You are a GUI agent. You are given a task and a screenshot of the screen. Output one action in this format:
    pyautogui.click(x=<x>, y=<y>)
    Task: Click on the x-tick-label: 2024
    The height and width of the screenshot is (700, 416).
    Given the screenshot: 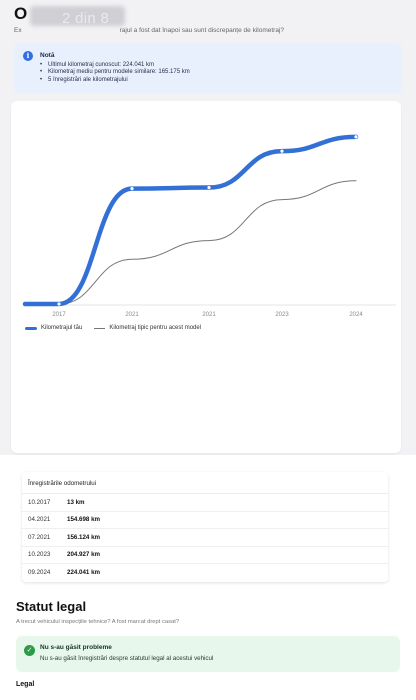 What is the action you would take?
    pyautogui.click(x=356, y=315)
    